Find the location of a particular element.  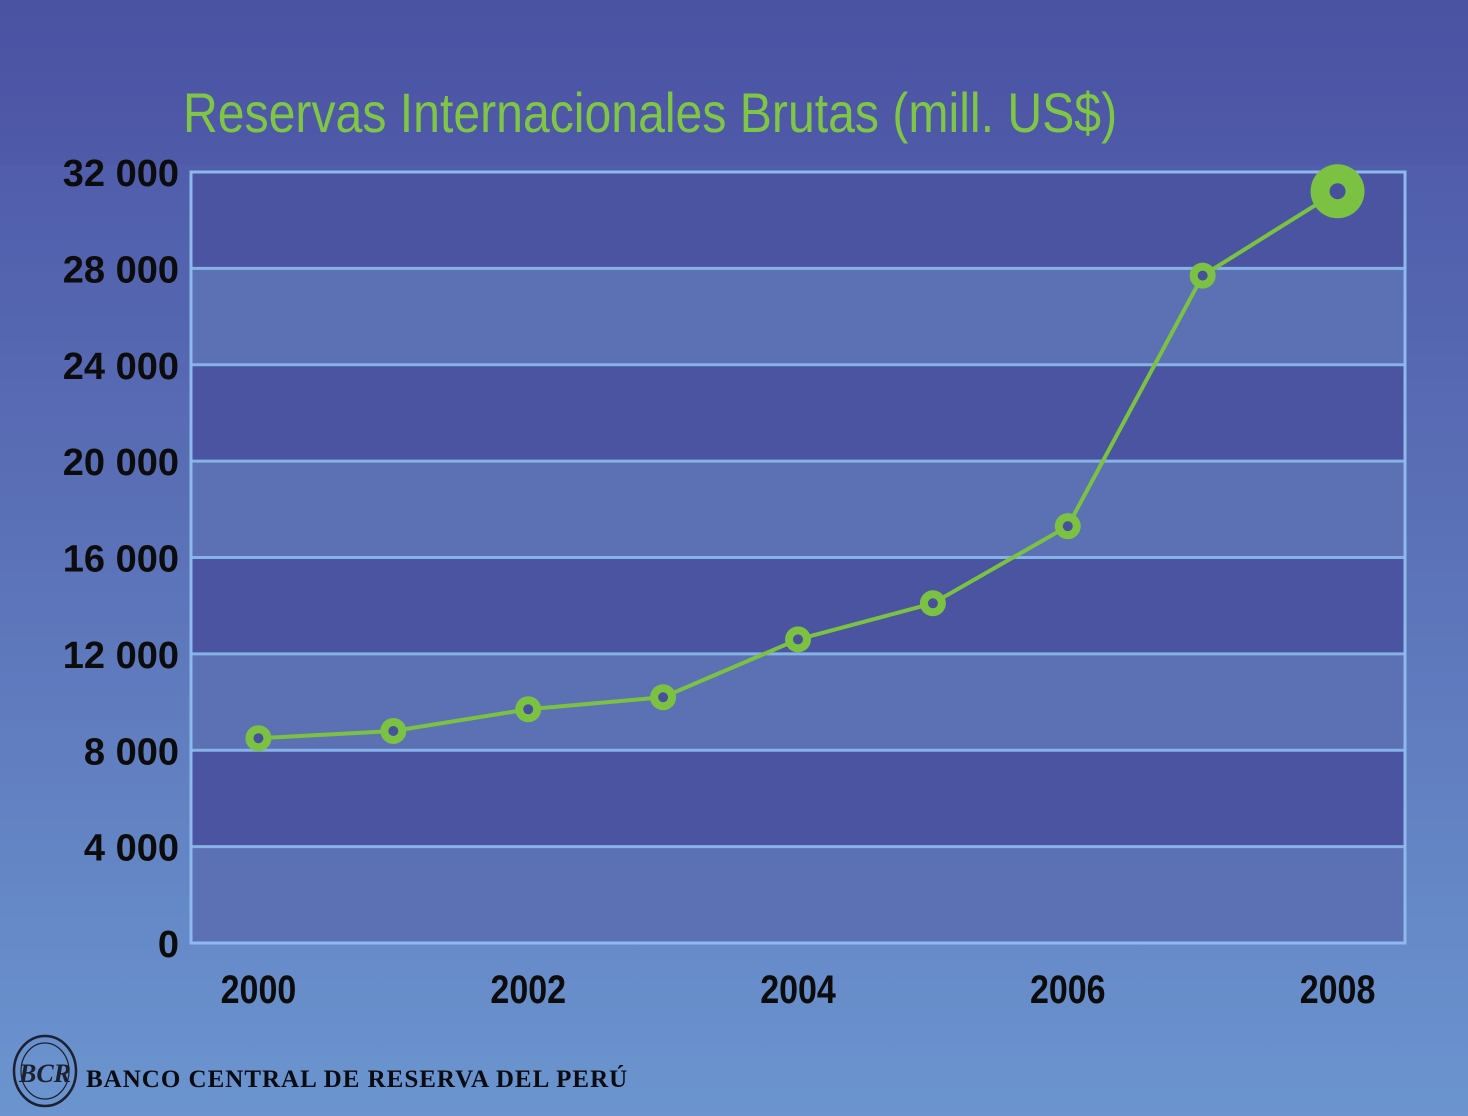

y-tick-label: 16 000 is located at coordinates (121, 560).